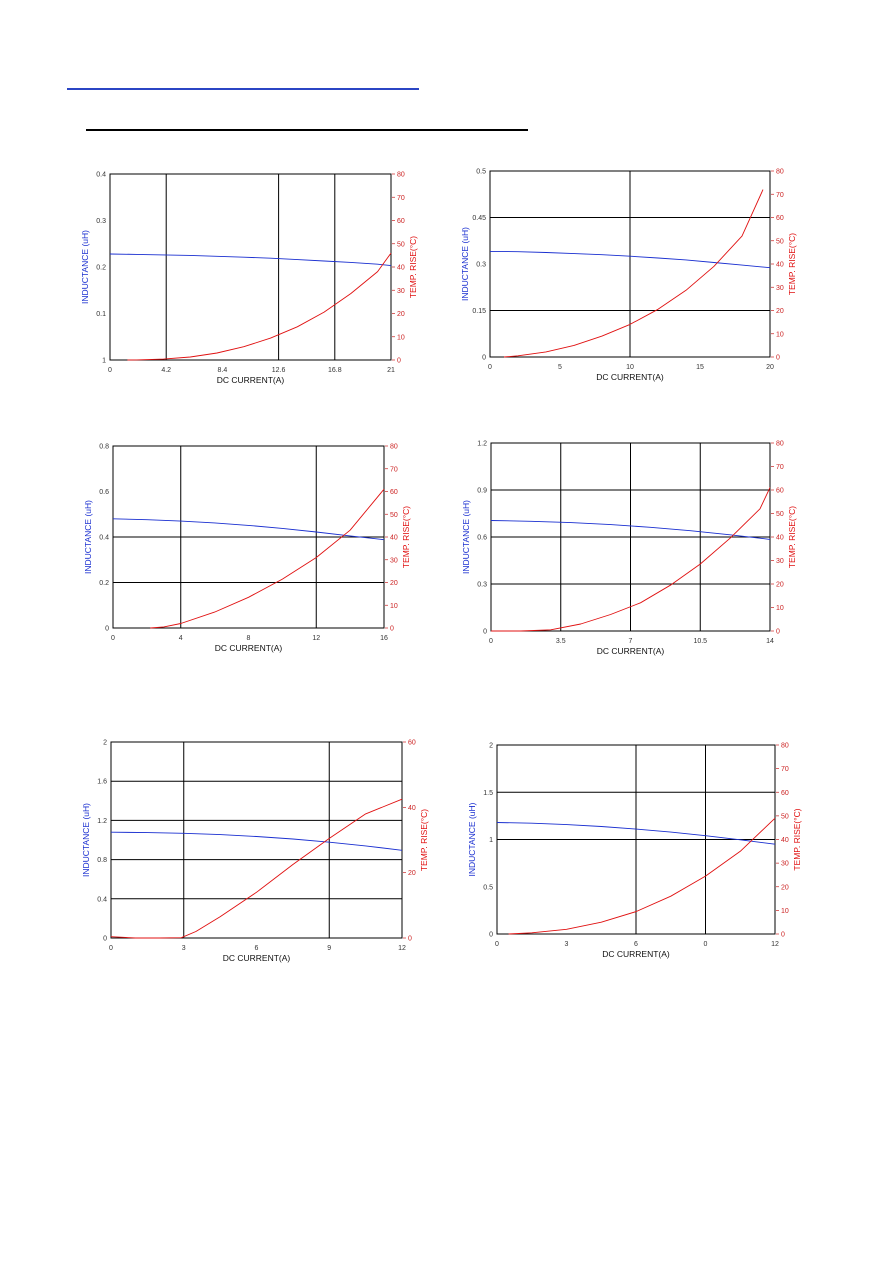 This screenshot has height=1263, width=892. I want to click on y-tick-label: 0.45, so click(479, 218).